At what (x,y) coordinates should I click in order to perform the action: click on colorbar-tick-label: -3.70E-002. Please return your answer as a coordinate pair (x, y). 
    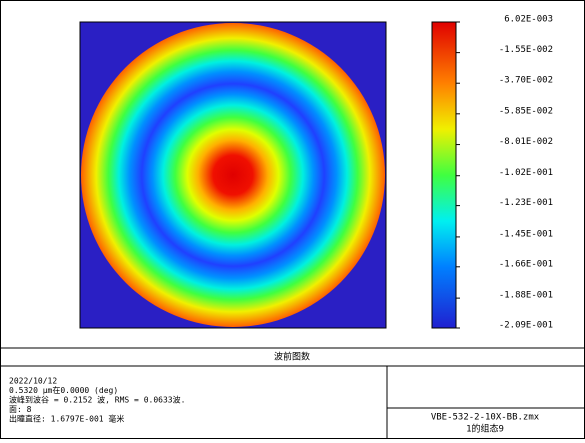
    Looking at the image, I should click on (526, 81).